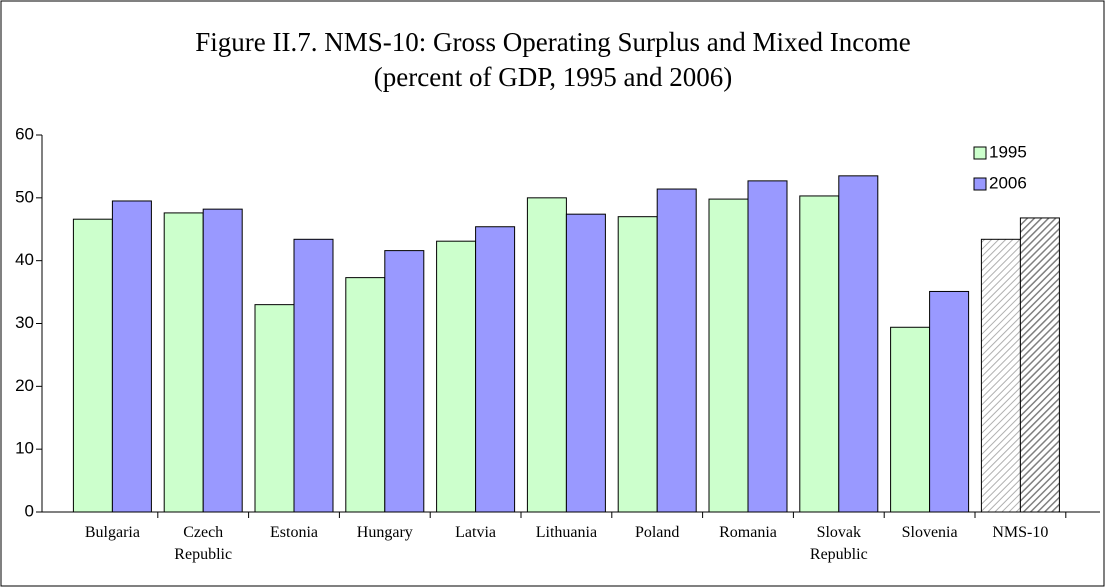 The image size is (1106, 588). What do you see at coordinates (24, 133) in the screenshot?
I see `y-tick-label: 60` at bounding box center [24, 133].